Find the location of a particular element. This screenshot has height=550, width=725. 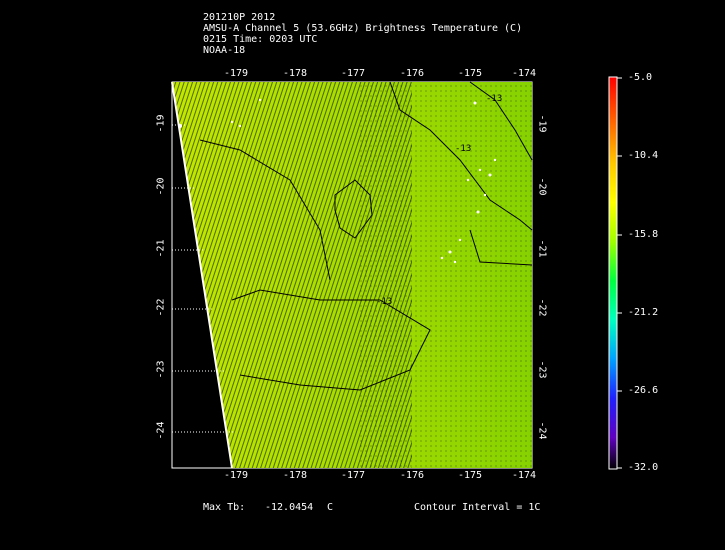

header-time: 0215 Time: 0203 UTC is located at coordinates (260, 39).